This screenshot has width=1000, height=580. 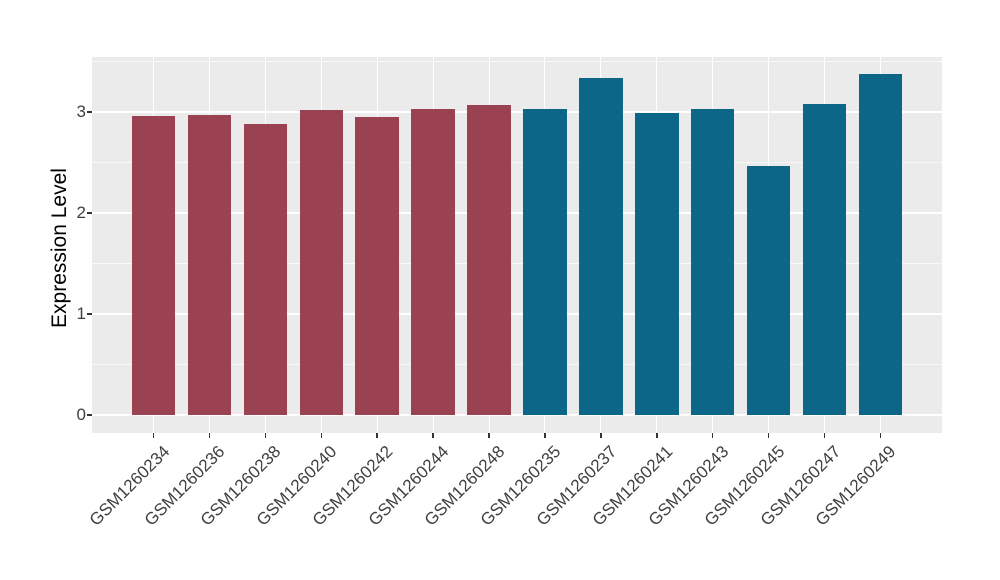 I want to click on y-tick-label: 1, so click(x=81, y=313).